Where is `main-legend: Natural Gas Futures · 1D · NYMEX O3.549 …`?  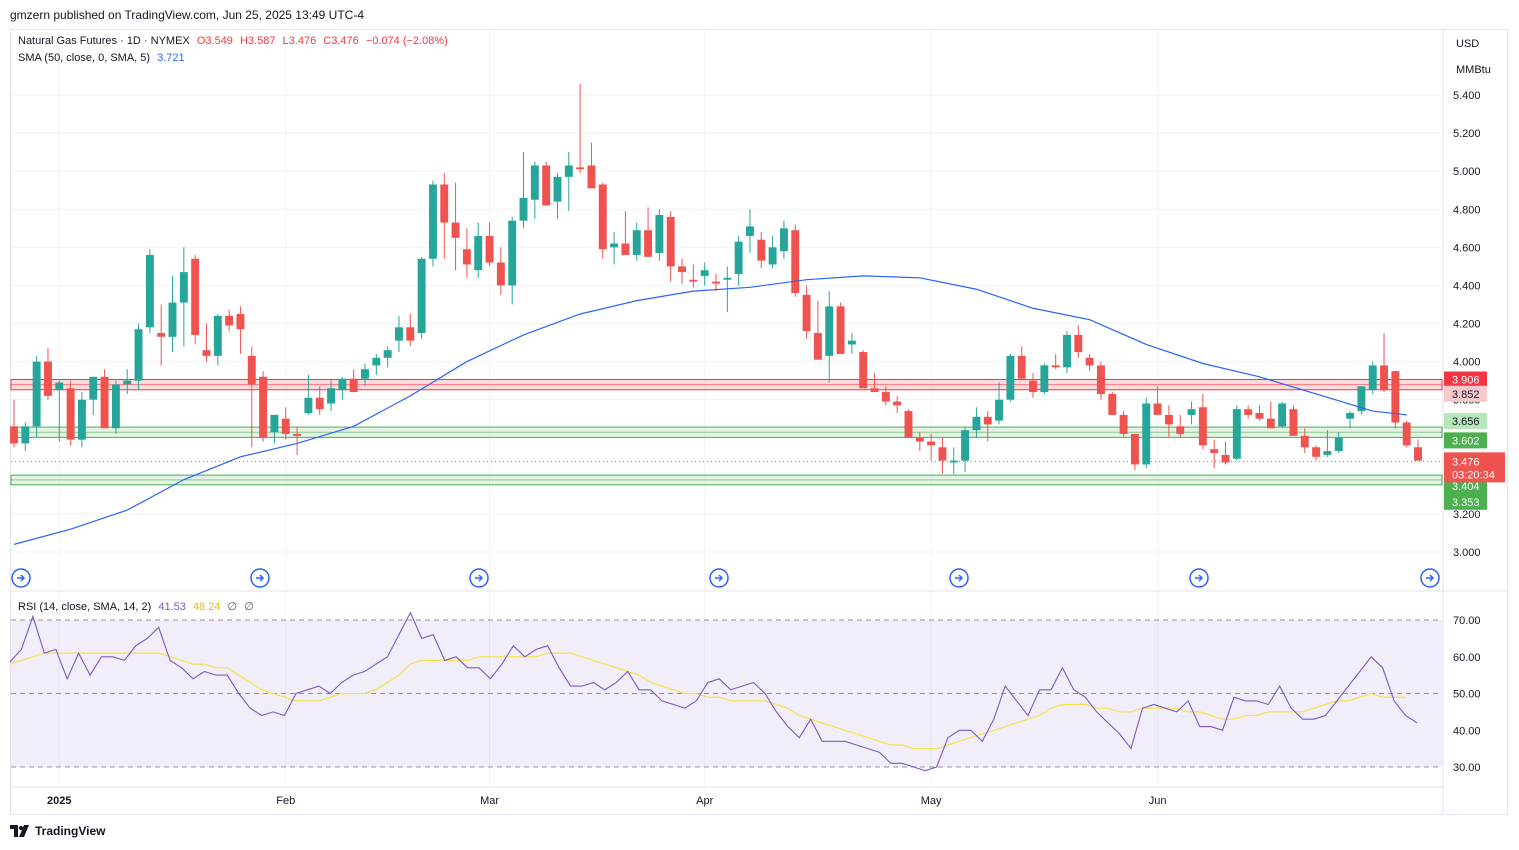 main-legend: Natural Gas Futures · 1D · NYMEX O3.549 … is located at coordinates (235, 41).